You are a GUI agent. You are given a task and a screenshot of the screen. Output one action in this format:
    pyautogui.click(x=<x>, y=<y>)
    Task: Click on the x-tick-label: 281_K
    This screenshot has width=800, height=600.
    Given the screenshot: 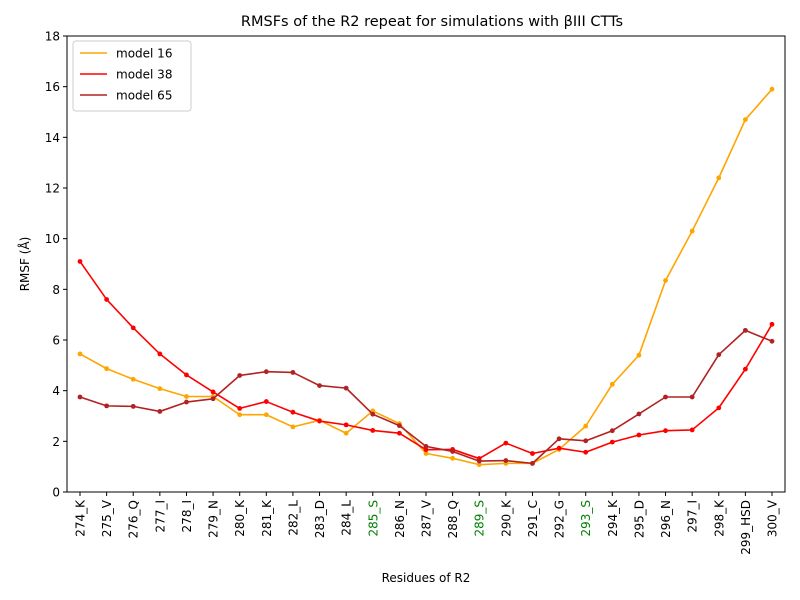 What is the action you would take?
    pyautogui.click(x=267, y=518)
    